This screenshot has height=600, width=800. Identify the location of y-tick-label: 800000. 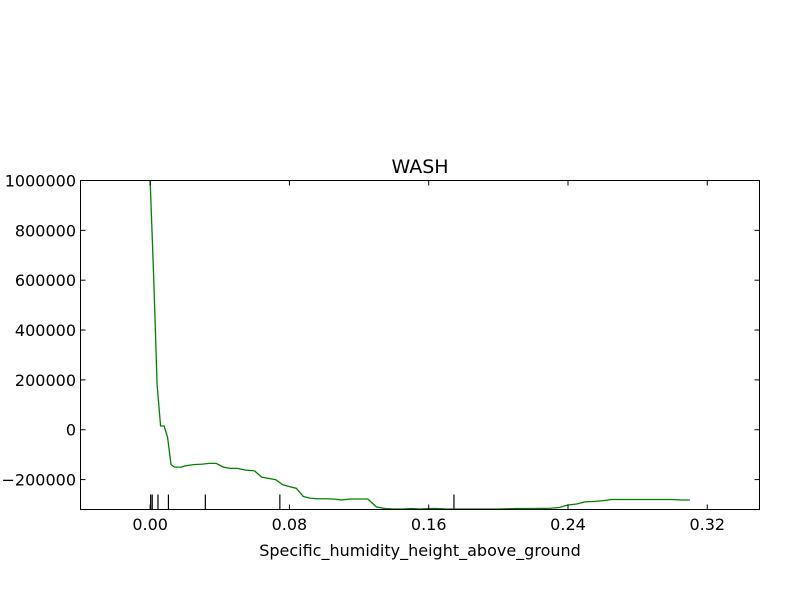
(45, 230).